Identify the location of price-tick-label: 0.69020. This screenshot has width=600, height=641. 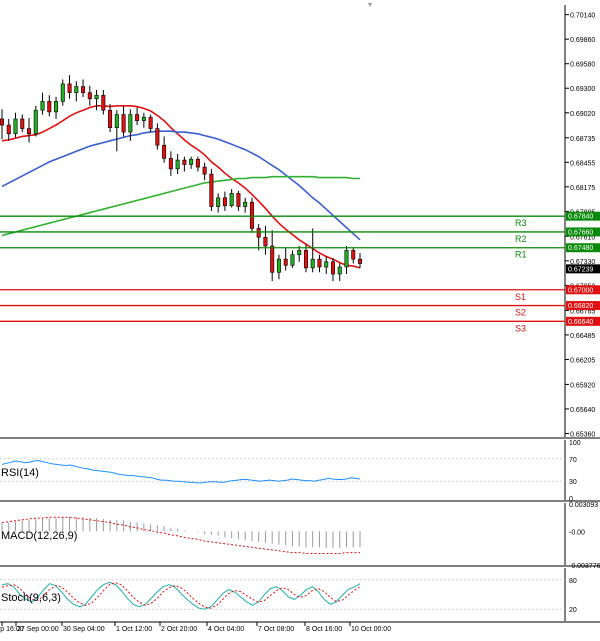
(582, 114).